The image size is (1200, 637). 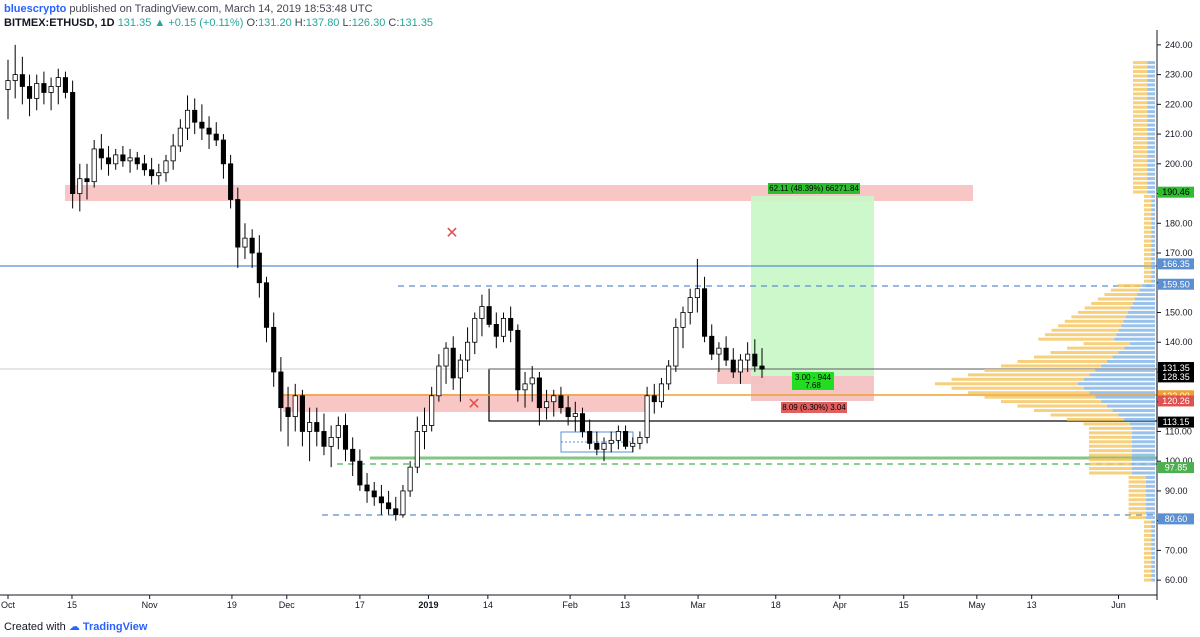 What do you see at coordinates (275, 23) in the screenshot?
I see `open-value: 131.20` at bounding box center [275, 23].